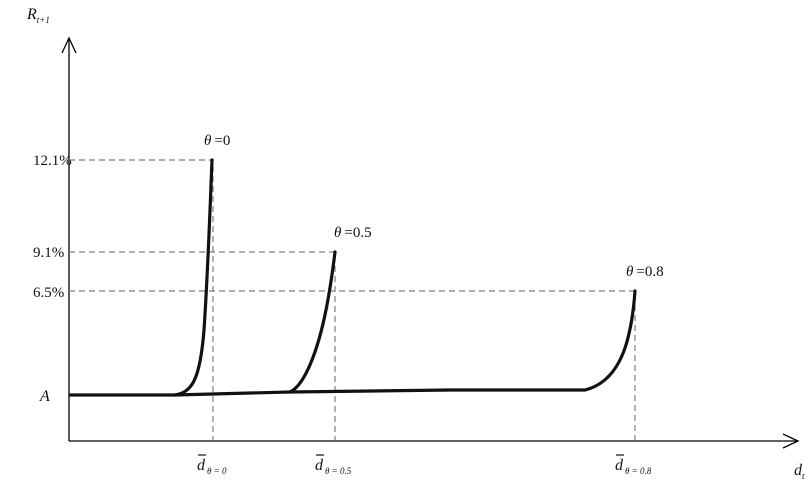 This screenshot has width=809, height=483. What do you see at coordinates (212, 465) in the screenshot?
I see `x-tick-d-theta-0: d θ = 0` at bounding box center [212, 465].